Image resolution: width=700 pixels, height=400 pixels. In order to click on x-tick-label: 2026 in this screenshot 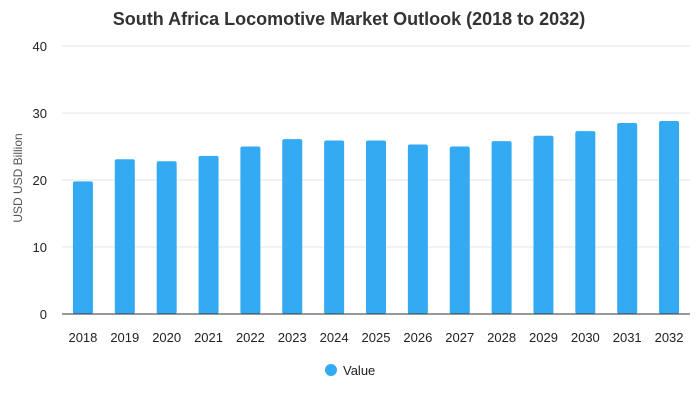, I will do `click(417, 337)`.